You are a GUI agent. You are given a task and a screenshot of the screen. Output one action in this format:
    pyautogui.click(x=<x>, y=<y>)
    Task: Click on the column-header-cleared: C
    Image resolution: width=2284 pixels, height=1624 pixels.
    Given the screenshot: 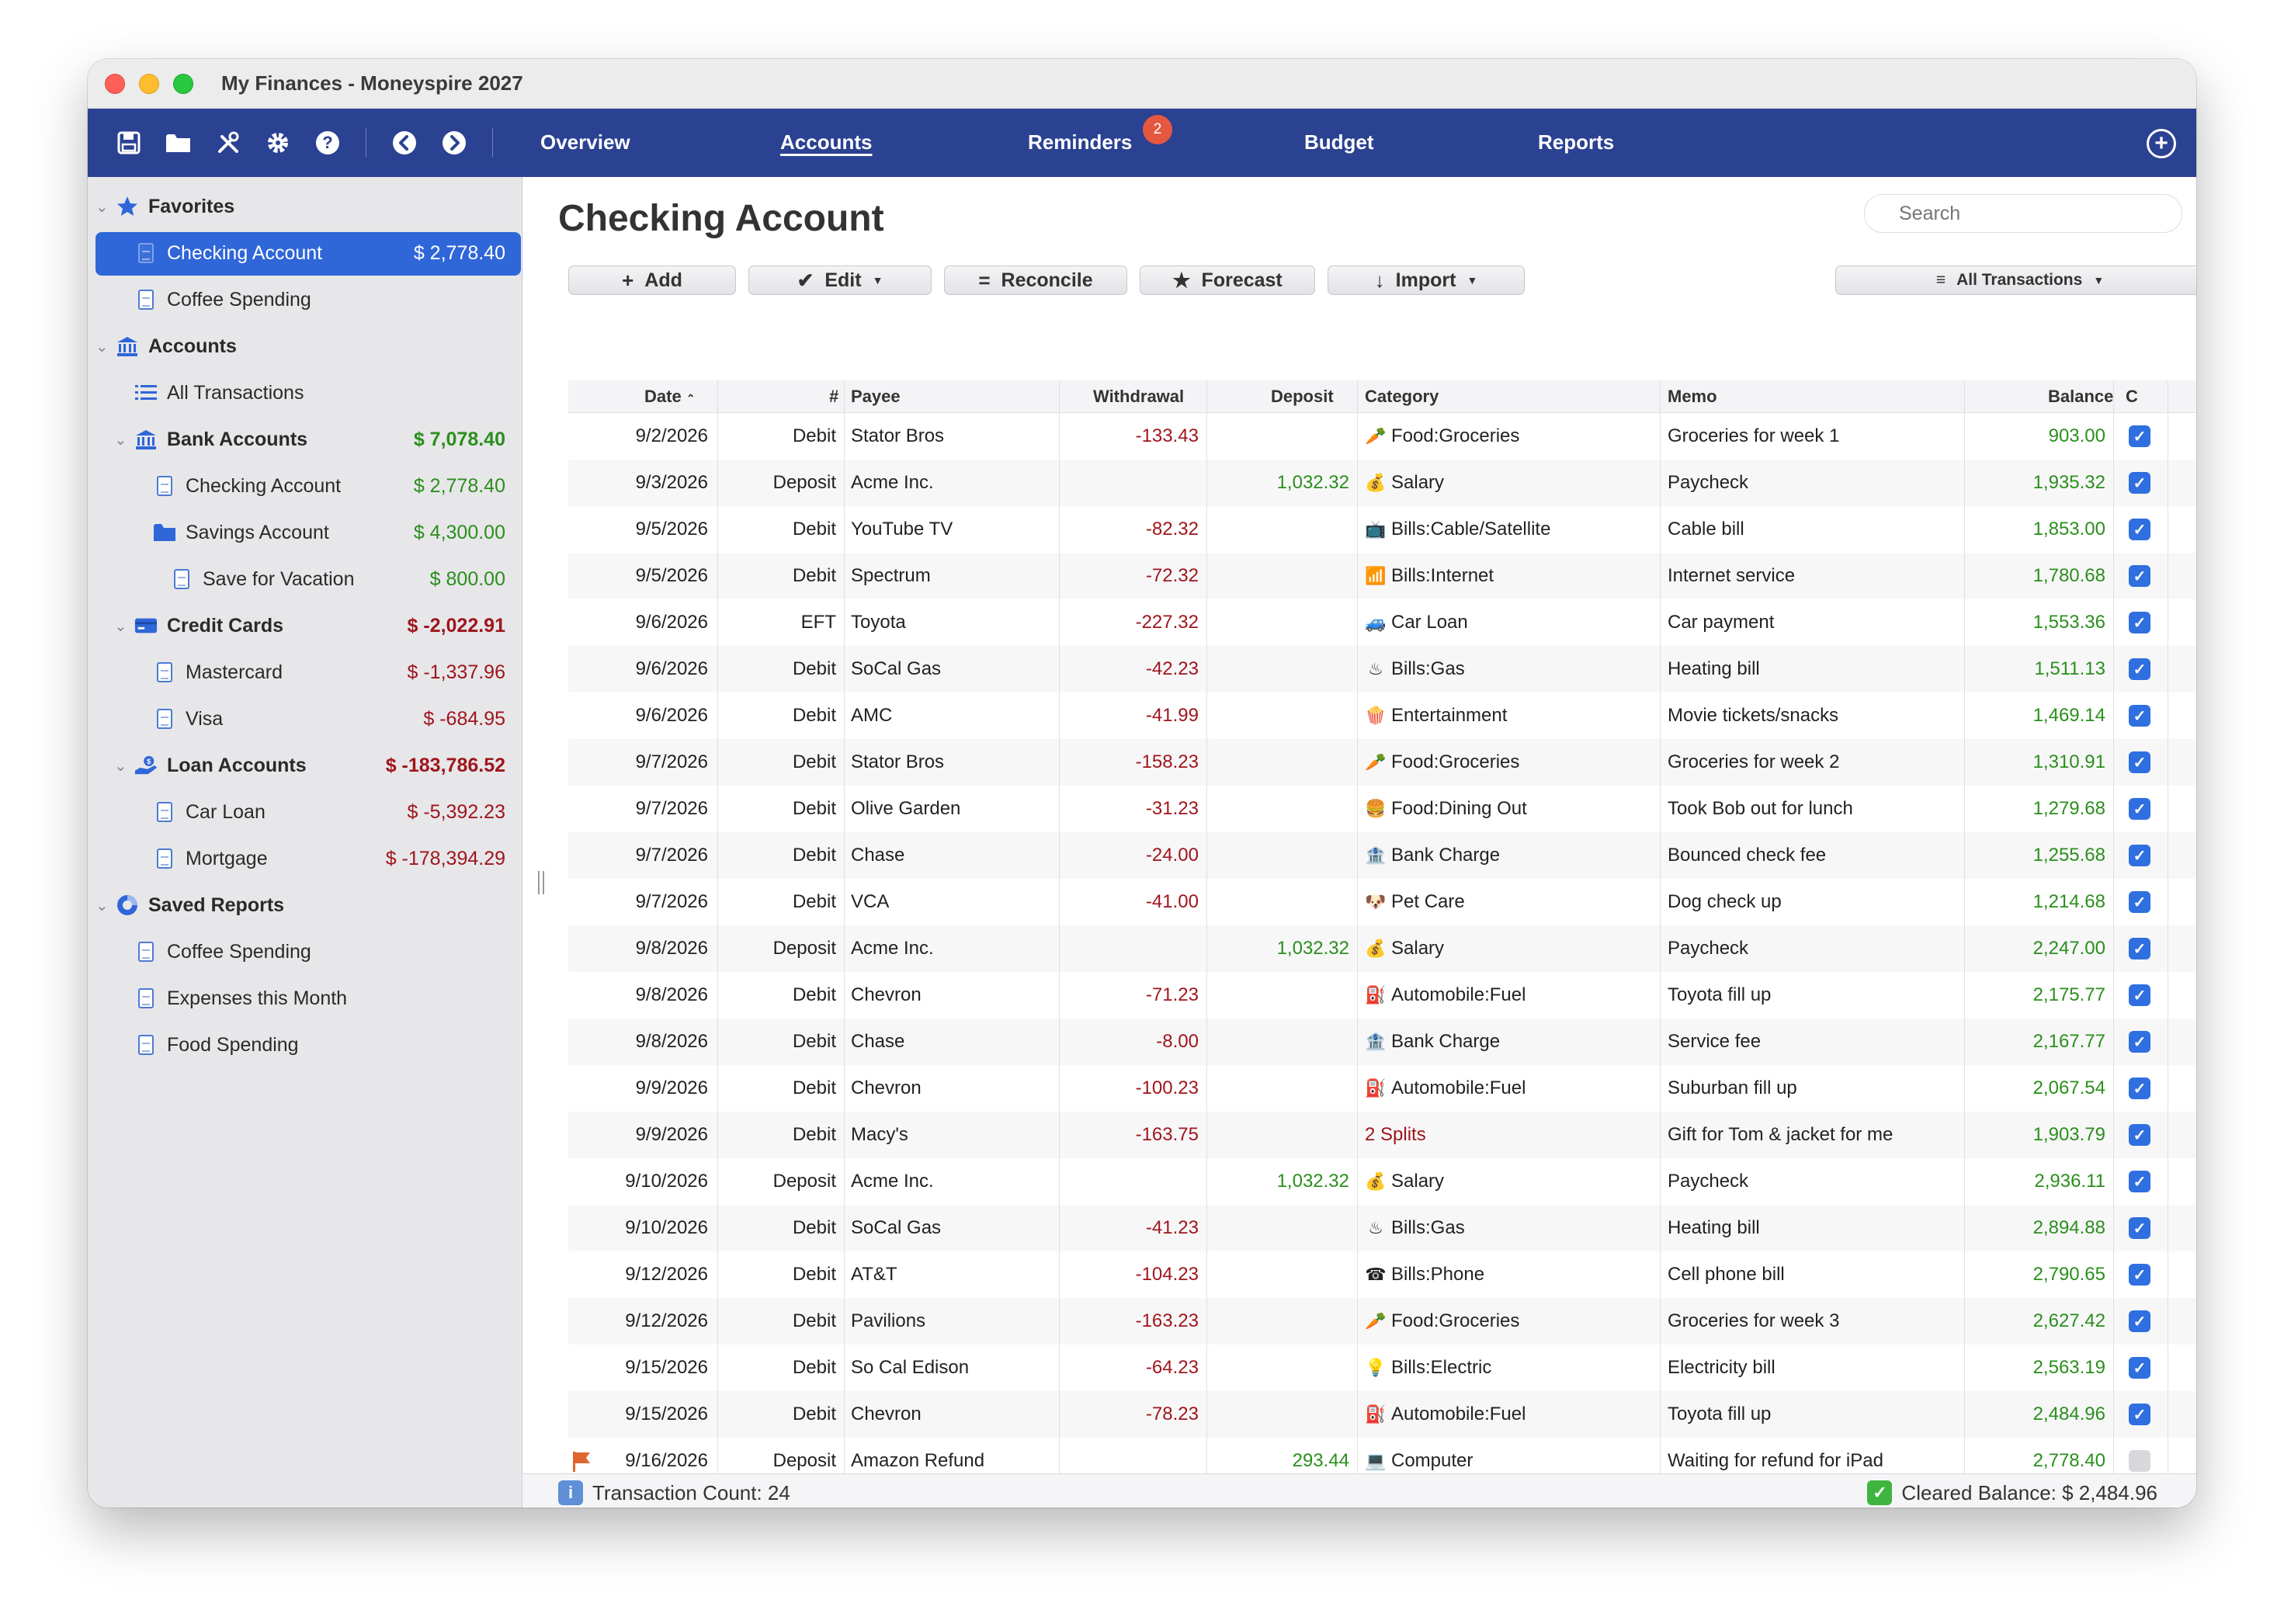 What is the action you would take?
    pyautogui.click(x=2132, y=396)
    